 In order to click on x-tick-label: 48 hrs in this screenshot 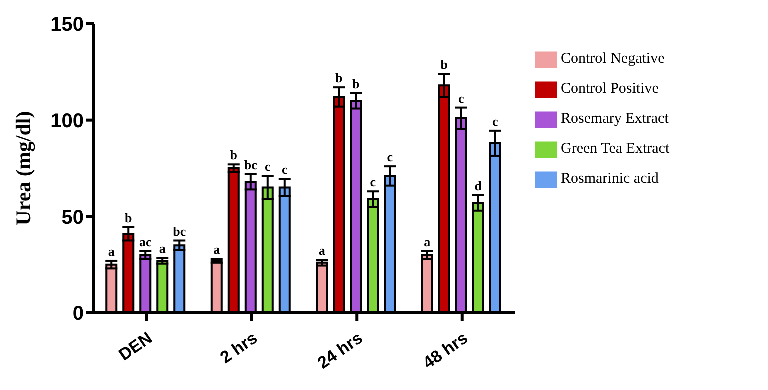, I will do `click(446, 350)`.